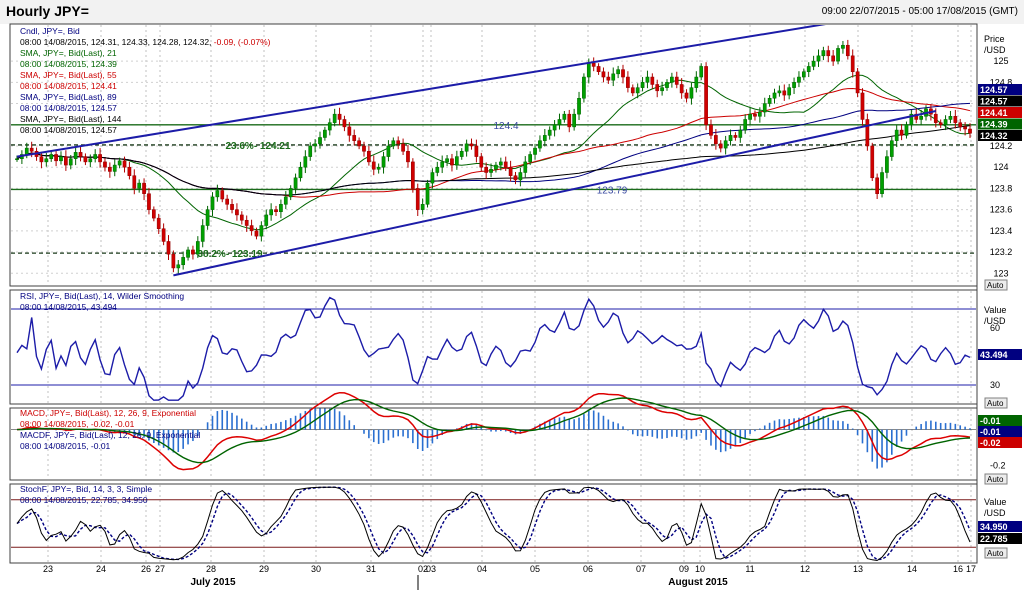 The width and height of the screenshot is (1024, 603). I want to click on legend-line: 08:00 14/08/2015, 124.57, so click(68, 130).